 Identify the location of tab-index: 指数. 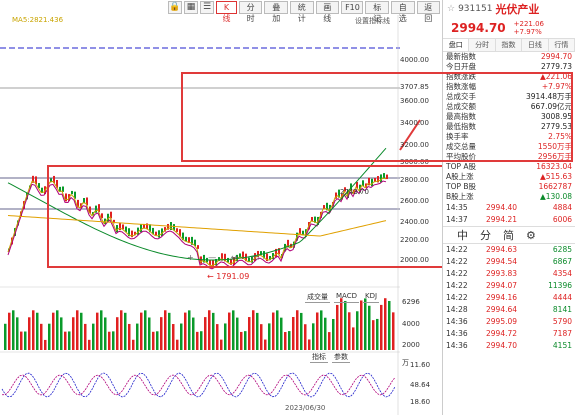
(509, 45).